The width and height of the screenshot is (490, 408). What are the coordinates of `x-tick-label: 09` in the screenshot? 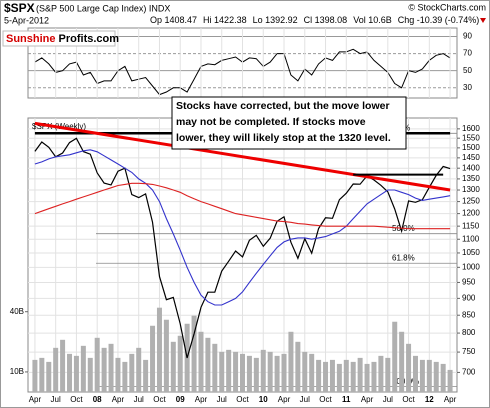 It's located at (180, 399).